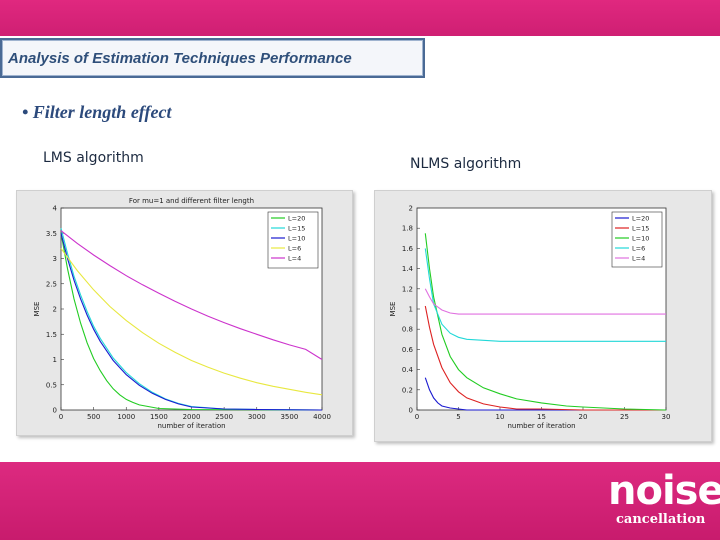 This screenshot has width=720, height=540. I want to click on lms-legend-box, so click(293, 240).